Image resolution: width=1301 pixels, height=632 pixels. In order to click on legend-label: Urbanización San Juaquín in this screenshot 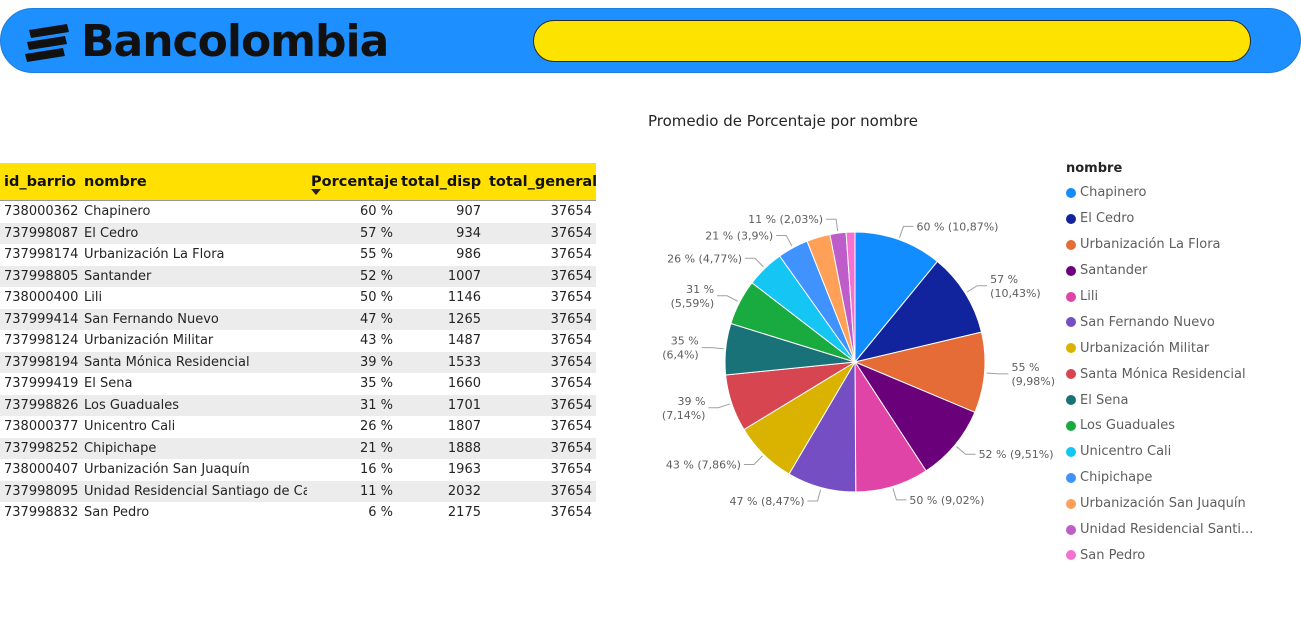, I will do `click(1163, 504)`.